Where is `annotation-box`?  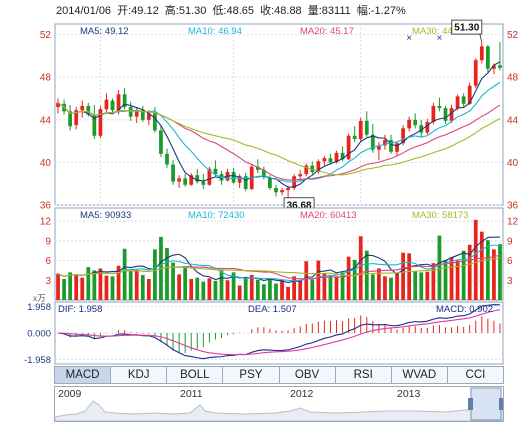 annotation-box is located at coordinates (467, 27).